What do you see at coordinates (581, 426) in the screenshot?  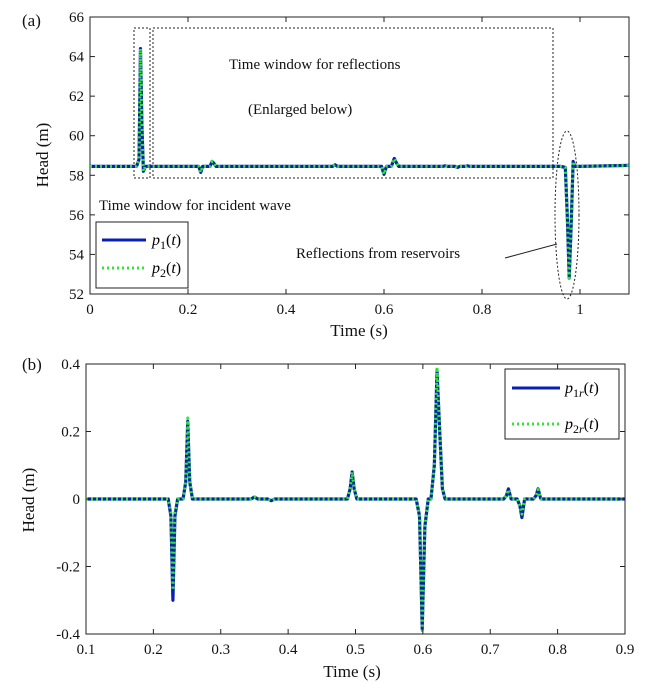 I see `legend-b-label-p2r: p2r(t)` at bounding box center [581, 426].